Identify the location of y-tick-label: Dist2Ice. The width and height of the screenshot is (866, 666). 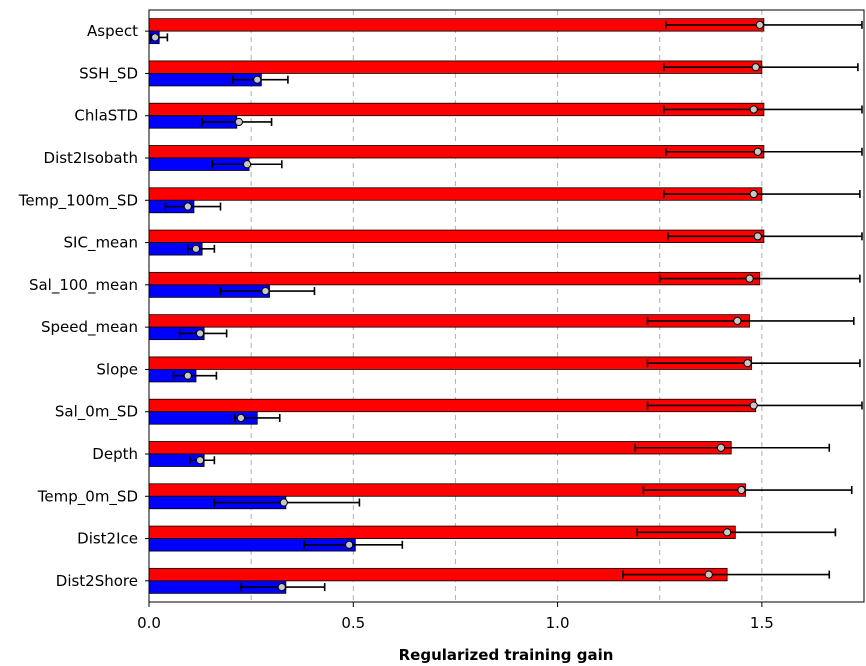
(107, 539).